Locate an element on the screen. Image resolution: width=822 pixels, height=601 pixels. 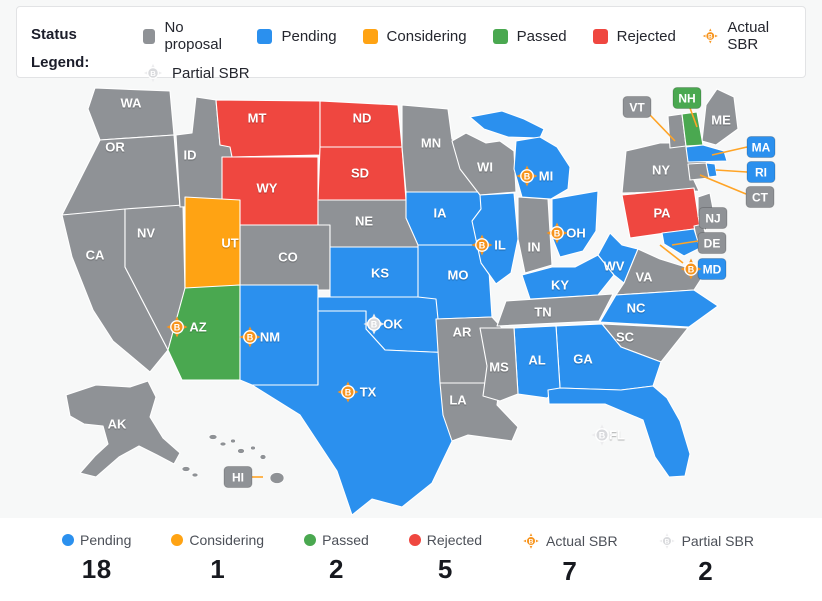
state-label-or: OR is located at coordinates (115, 147).